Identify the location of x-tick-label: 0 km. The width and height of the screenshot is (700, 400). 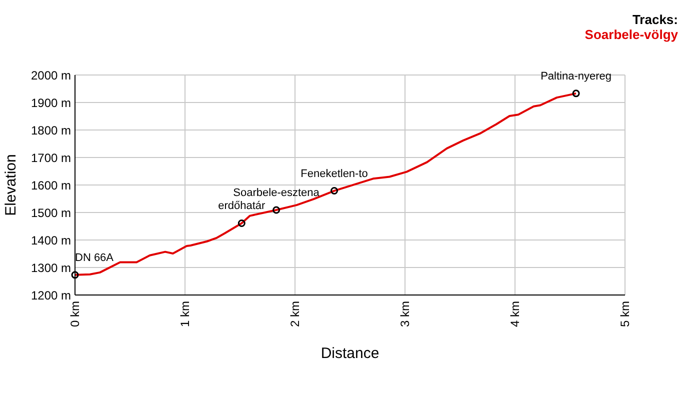
(75, 314).